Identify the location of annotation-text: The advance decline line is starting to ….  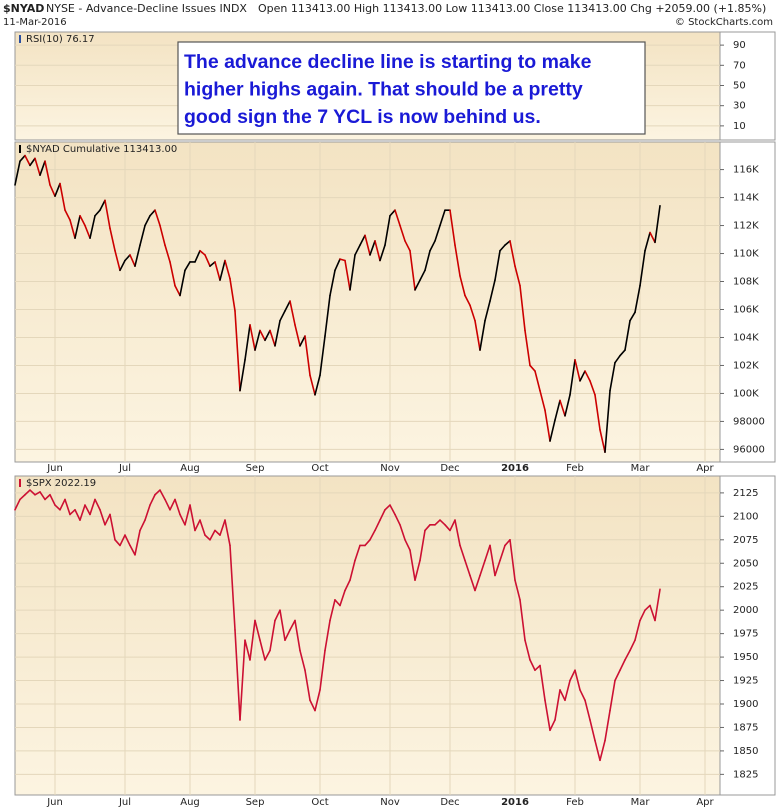
(388, 62).